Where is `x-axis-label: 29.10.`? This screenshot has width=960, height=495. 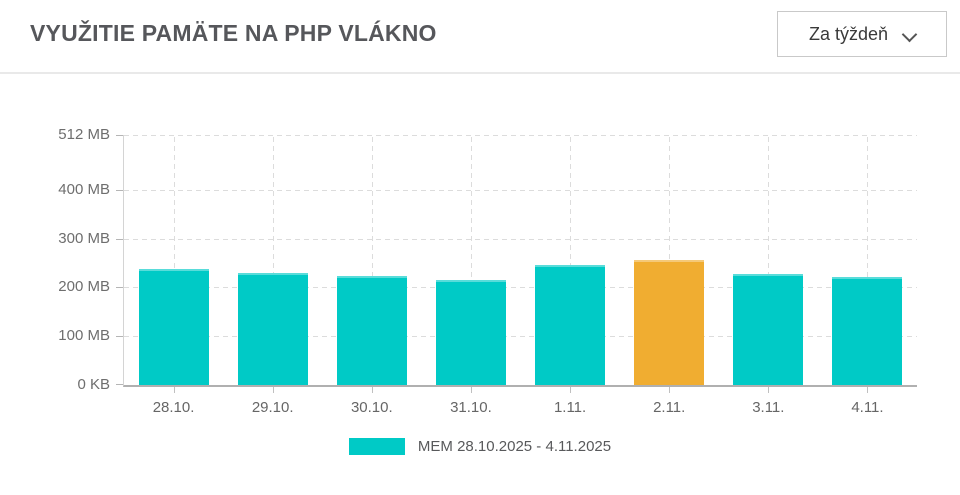 x-axis-label: 29.10. is located at coordinates (272, 407).